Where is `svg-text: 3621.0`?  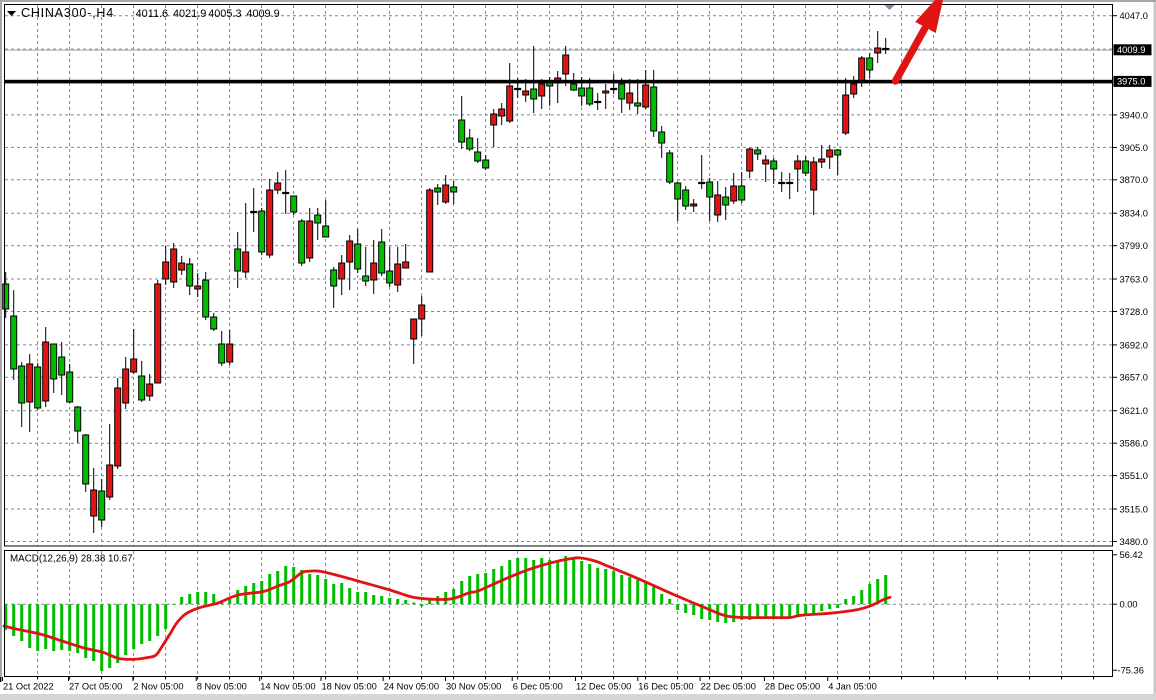
svg-text: 3621.0 is located at coordinates (1134, 411).